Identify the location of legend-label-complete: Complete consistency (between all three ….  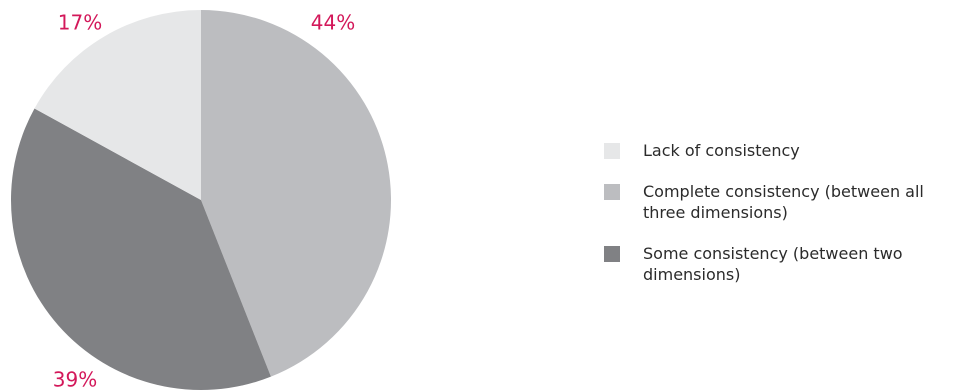
(783, 202).